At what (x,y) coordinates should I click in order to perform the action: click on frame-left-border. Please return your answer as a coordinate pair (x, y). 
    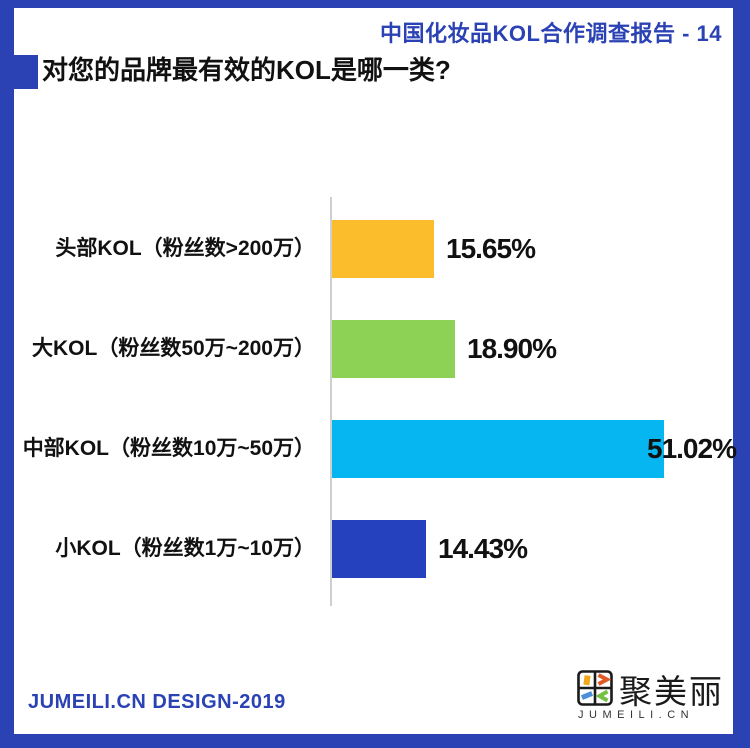
    Looking at the image, I should click on (7, 374).